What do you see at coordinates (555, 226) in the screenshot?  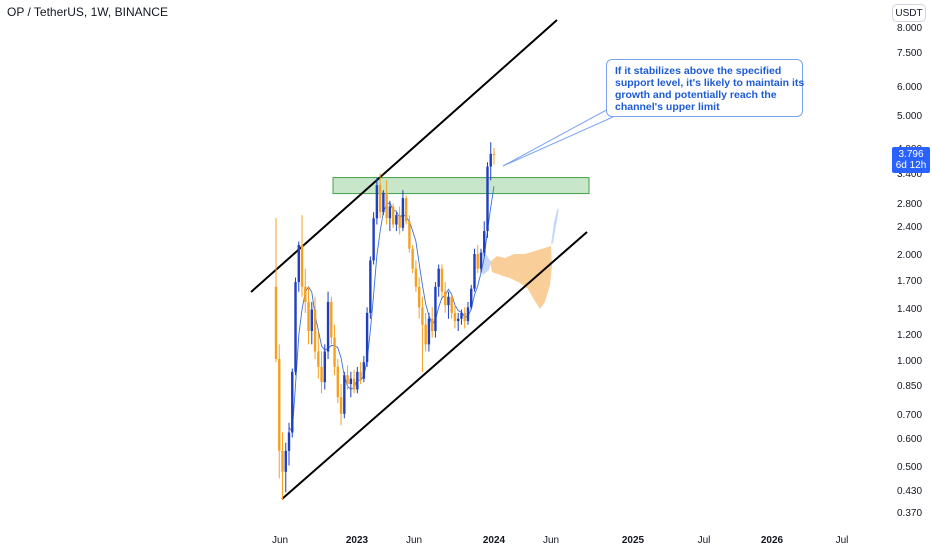 I see `projection-blue-shape` at bounding box center [555, 226].